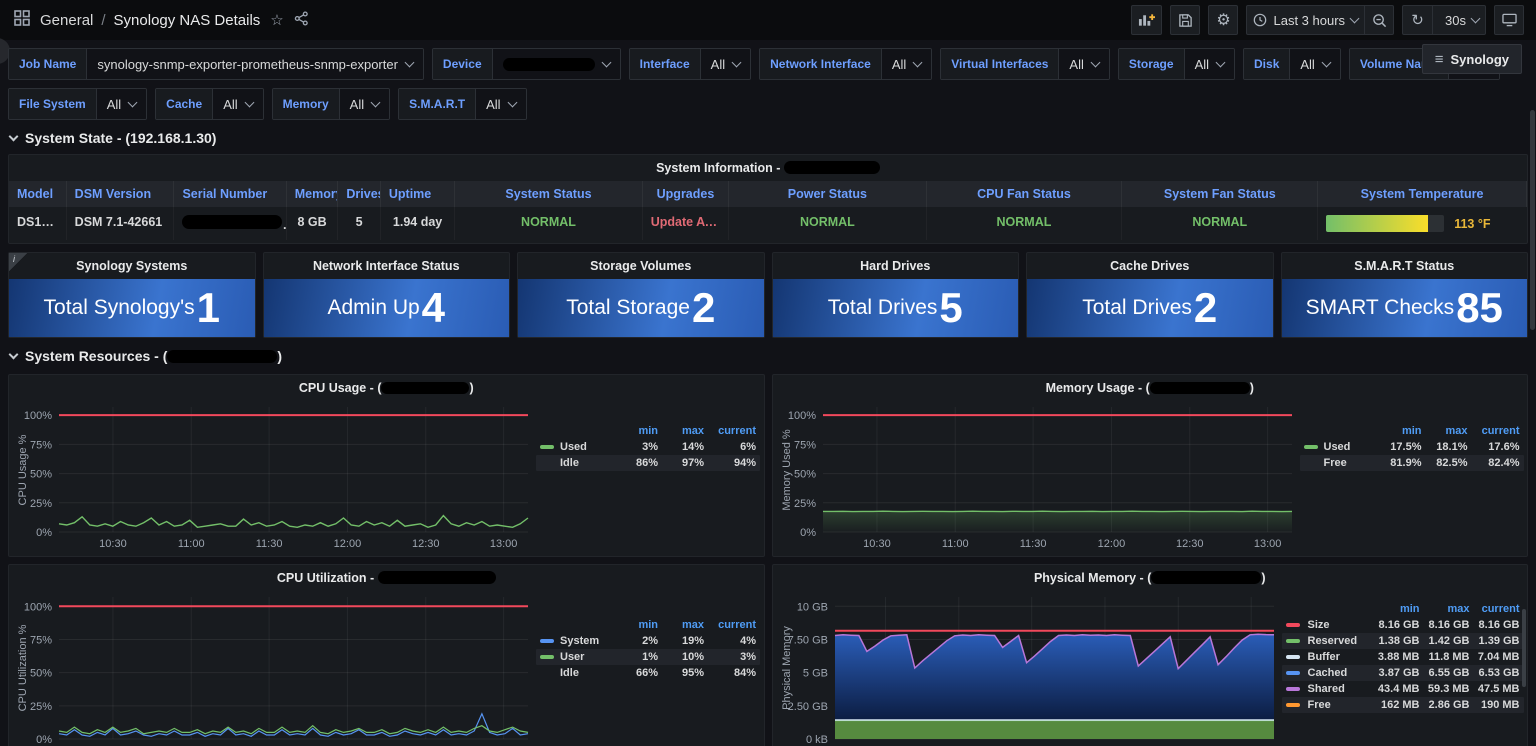 The height and width of the screenshot is (746, 1536). Describe the element at coordinates (1150, 266) in the screenshot. I see `panel-title: Cache Drives` at that location.